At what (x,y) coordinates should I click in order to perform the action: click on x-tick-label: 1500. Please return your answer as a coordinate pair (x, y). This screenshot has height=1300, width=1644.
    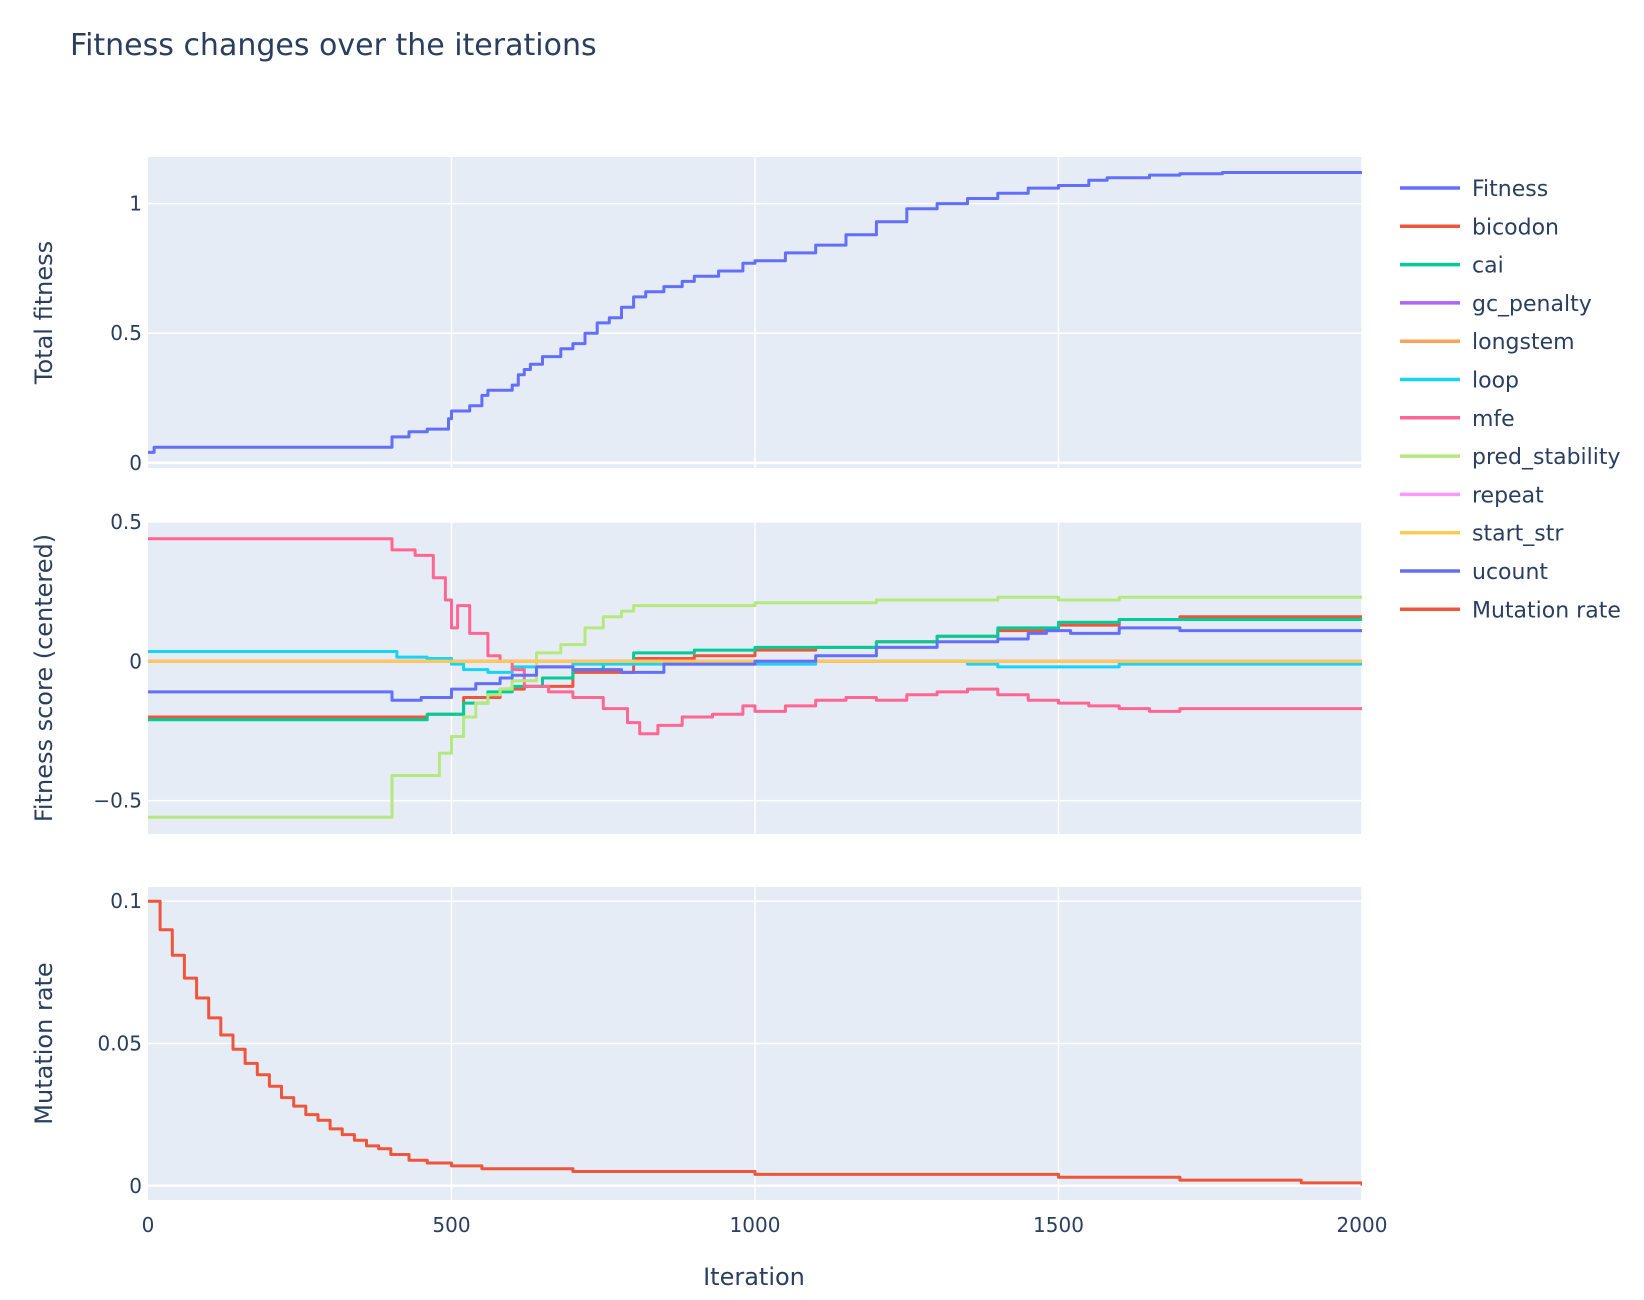
    Looking at the image, I should click on (1058, 1225).